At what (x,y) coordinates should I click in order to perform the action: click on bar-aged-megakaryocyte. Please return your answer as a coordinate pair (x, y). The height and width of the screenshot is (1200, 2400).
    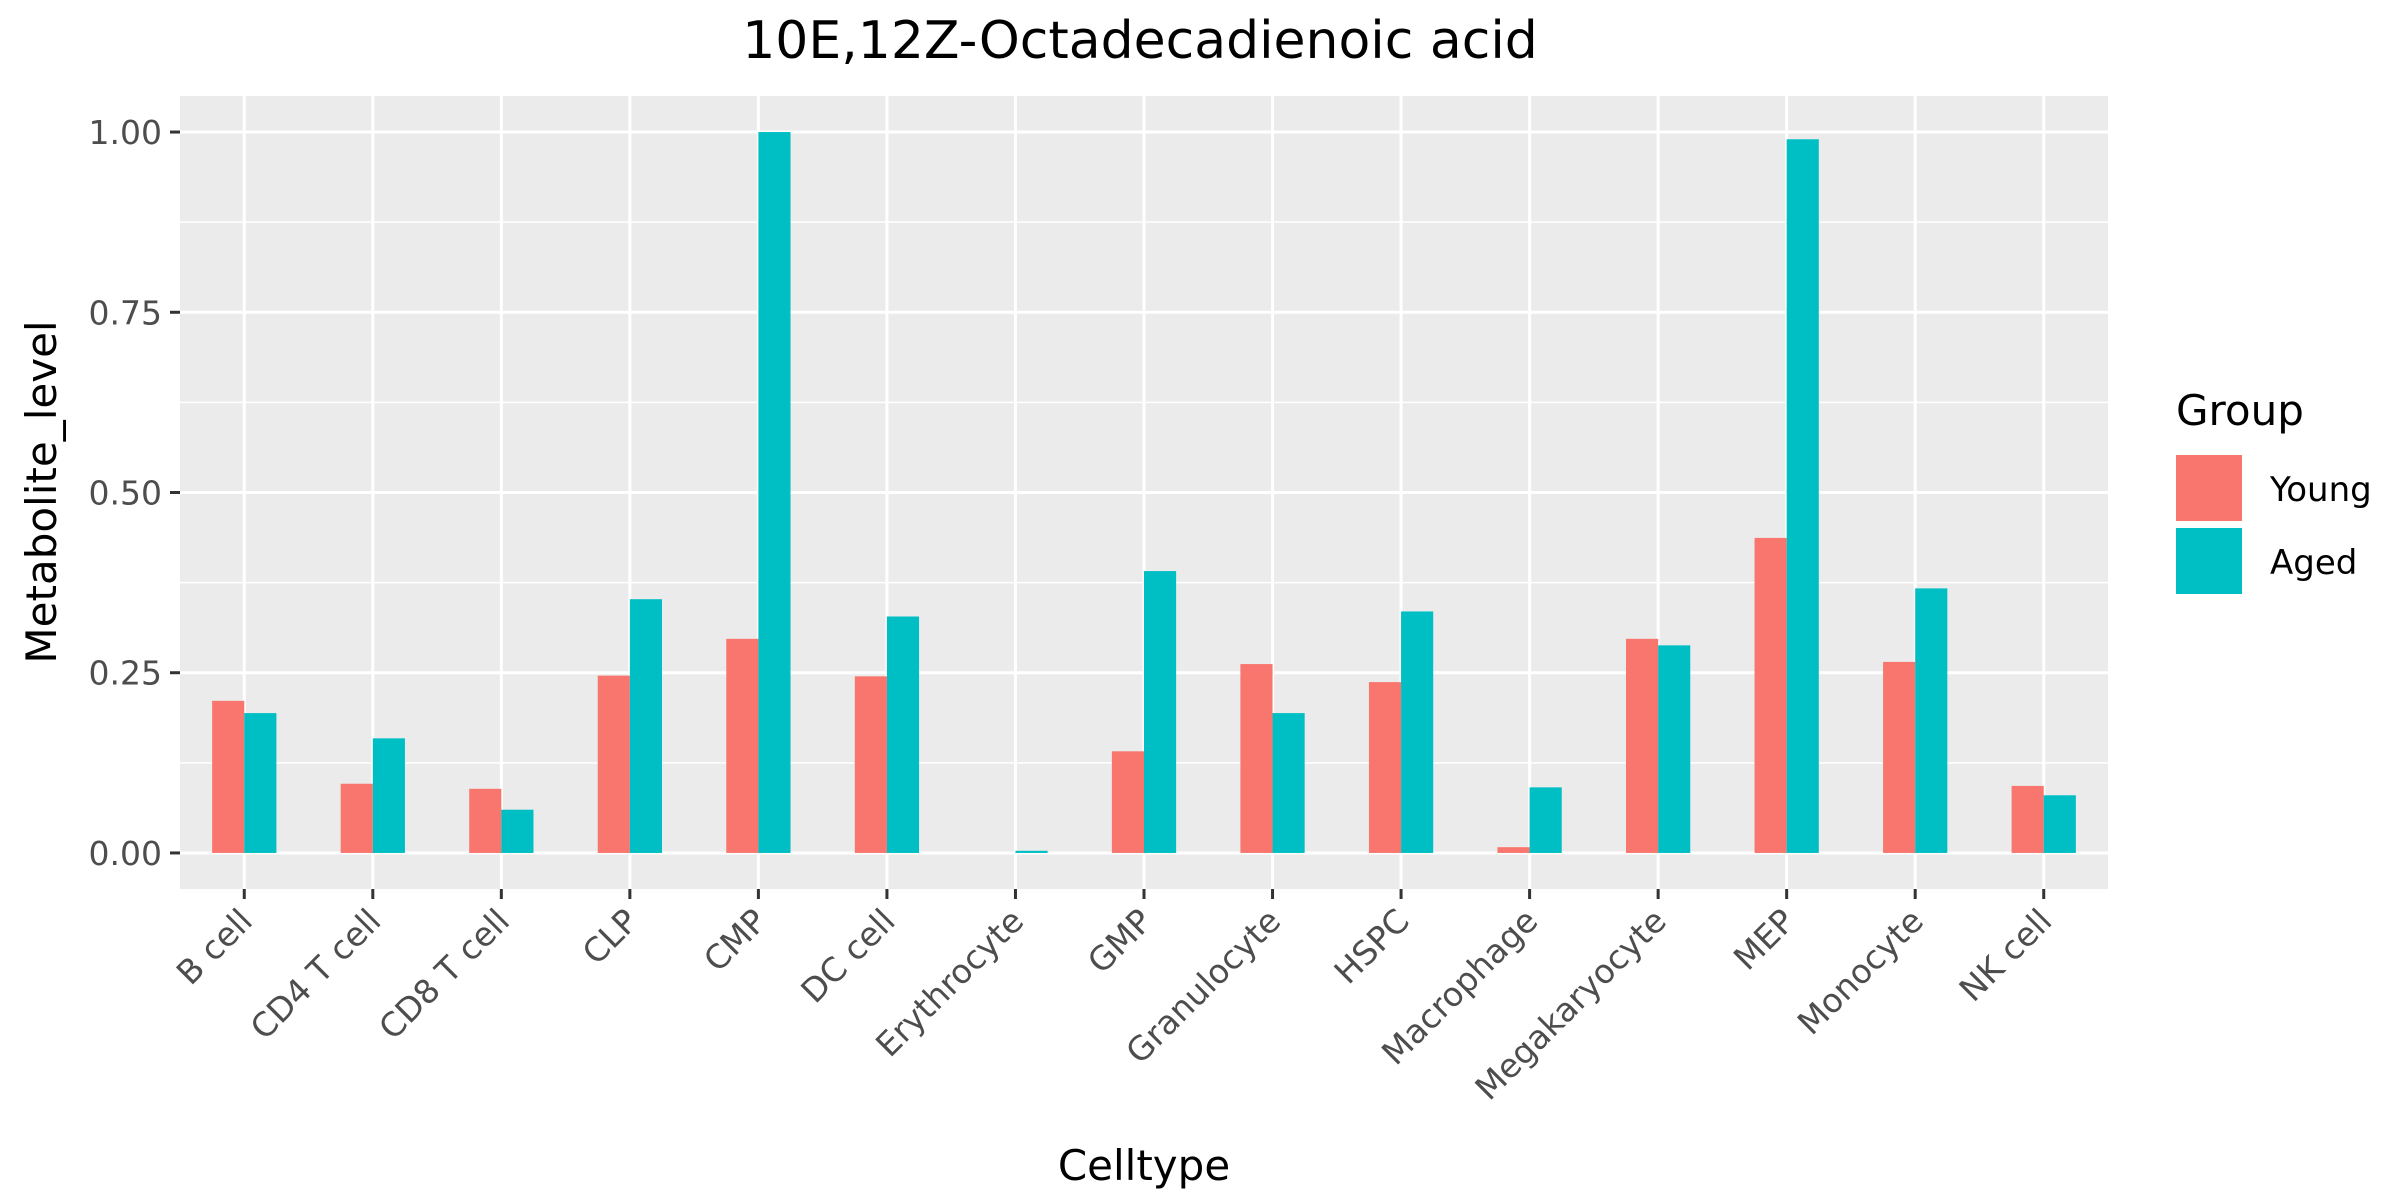
    Looking at the image, I should click on (1674, 749).